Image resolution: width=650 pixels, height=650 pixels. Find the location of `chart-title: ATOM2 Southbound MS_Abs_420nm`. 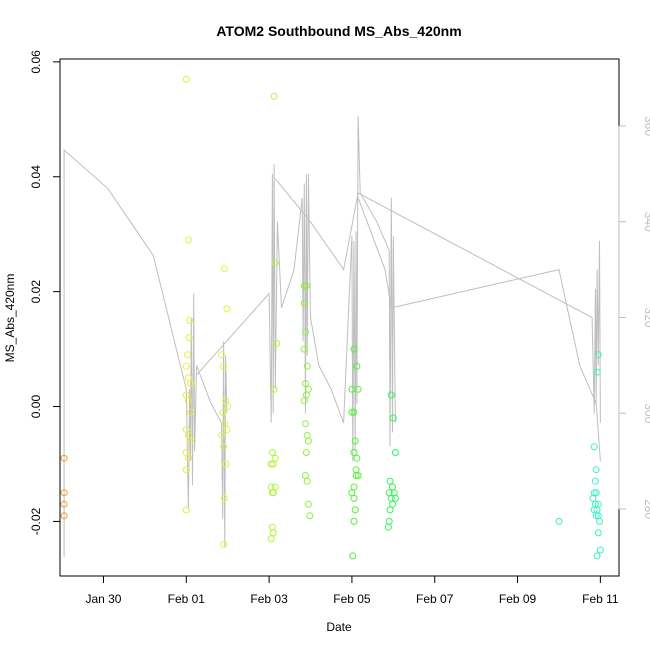

chart-title: ATOM2 Southbound MS_Abs_420nm is located at coordinates (338, 31).